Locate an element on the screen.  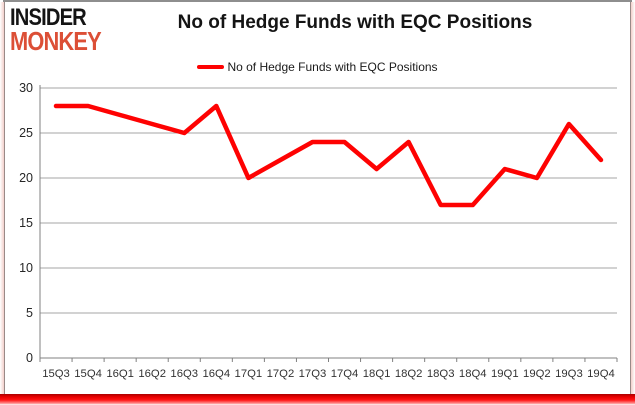
x-tick-label: 16Q2 is located at coordinates (152, 374).